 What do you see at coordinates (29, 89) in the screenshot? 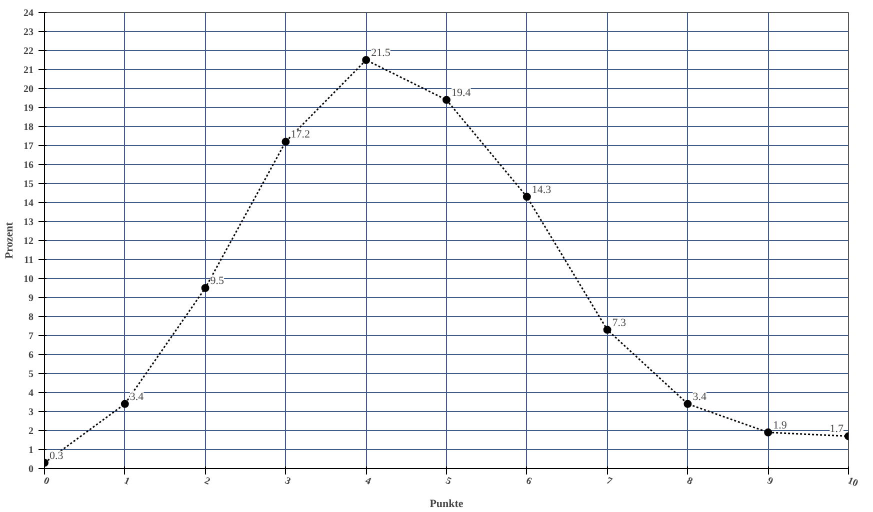
I see `y-tick-label: 20` at bounding box center [29, 89].